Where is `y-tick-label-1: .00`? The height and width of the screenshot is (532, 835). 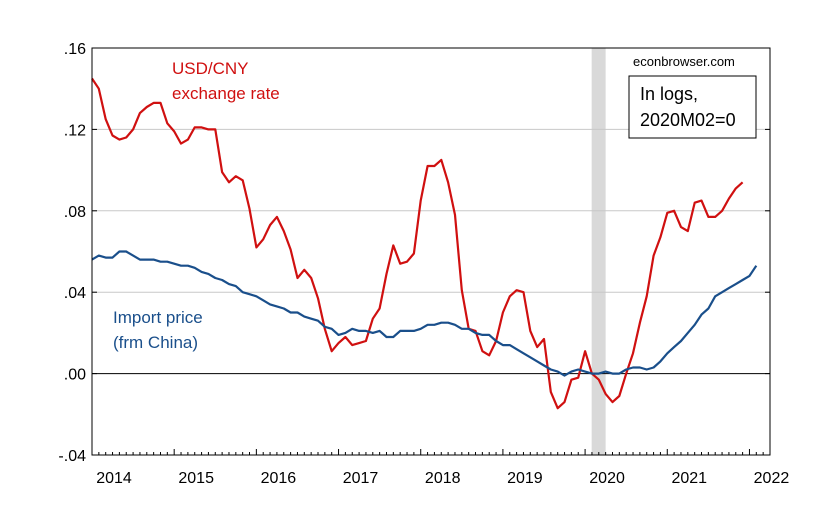
y-tick-label-1: .00 is located at coordinates (75, 375).